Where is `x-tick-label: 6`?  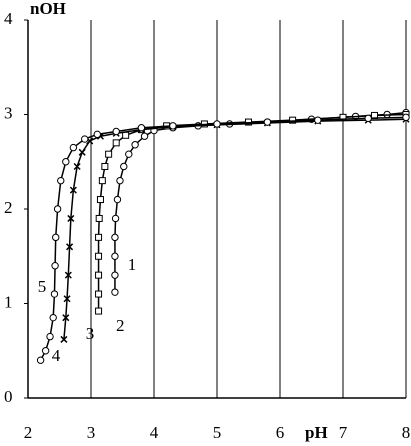 x-tick-label: 6 is located at coordinates (280, 432).